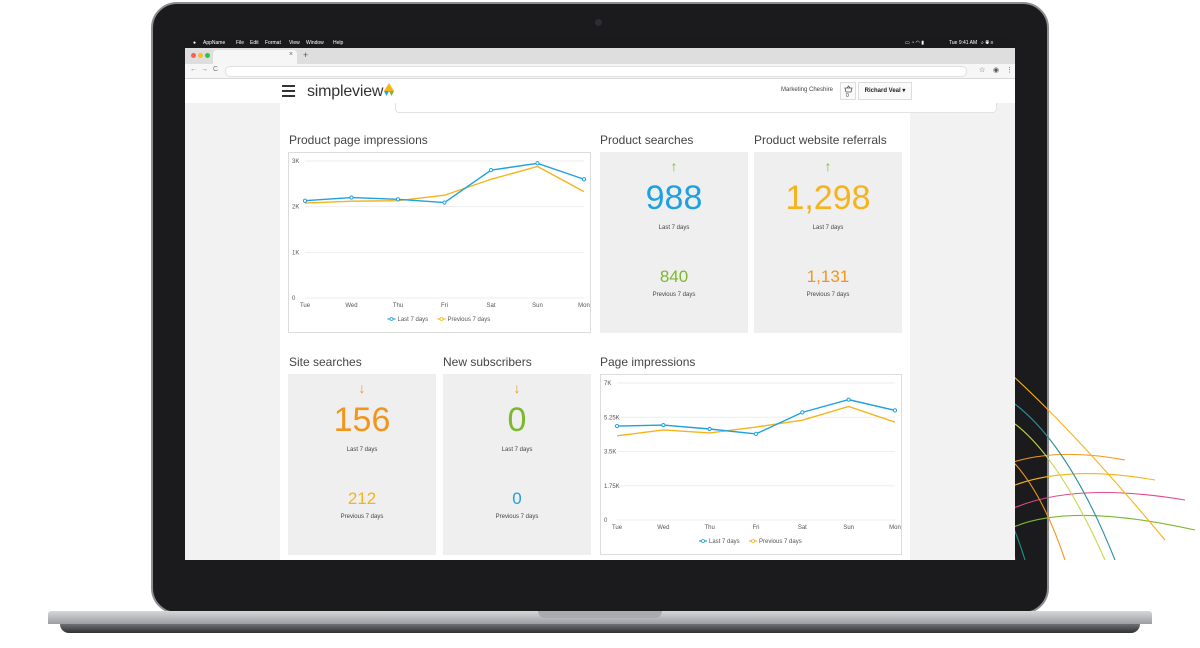 This screenshot has width=1200, height=648. What do you see at coordinates (674, 198) in the screenshot?
I see `product-searches-value: 988` at bounding box center [674, 198].